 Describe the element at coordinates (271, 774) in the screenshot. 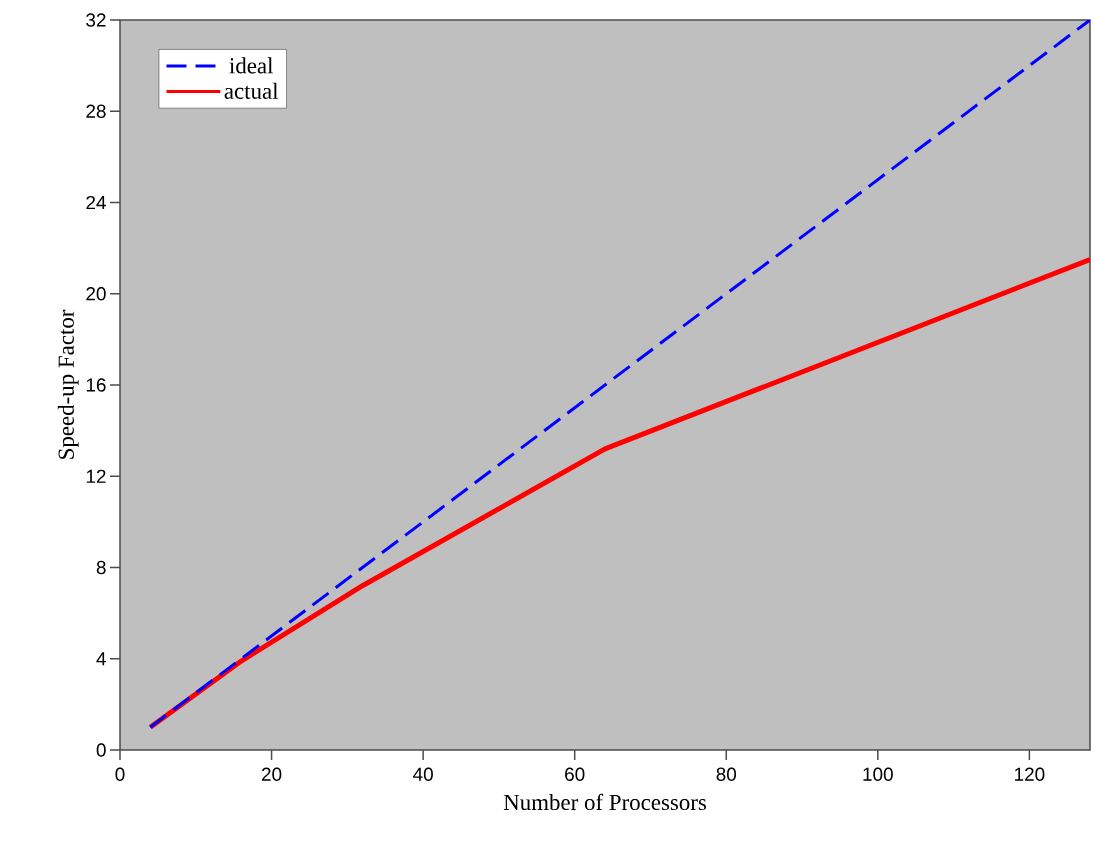

I see `x-tick-label: 20` at that location.